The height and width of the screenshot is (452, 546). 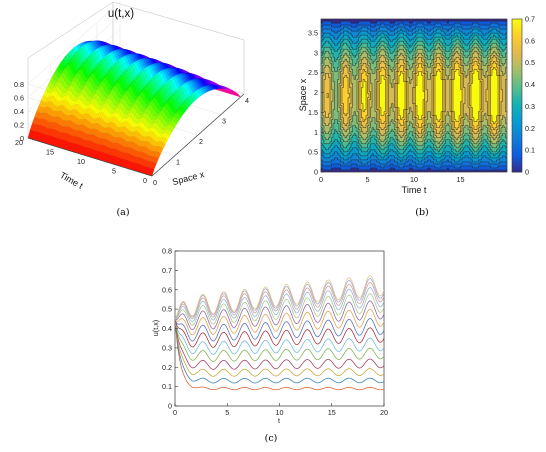 I want to click on panel-a-x-tick-label: 4, so click(x=247, y=100).